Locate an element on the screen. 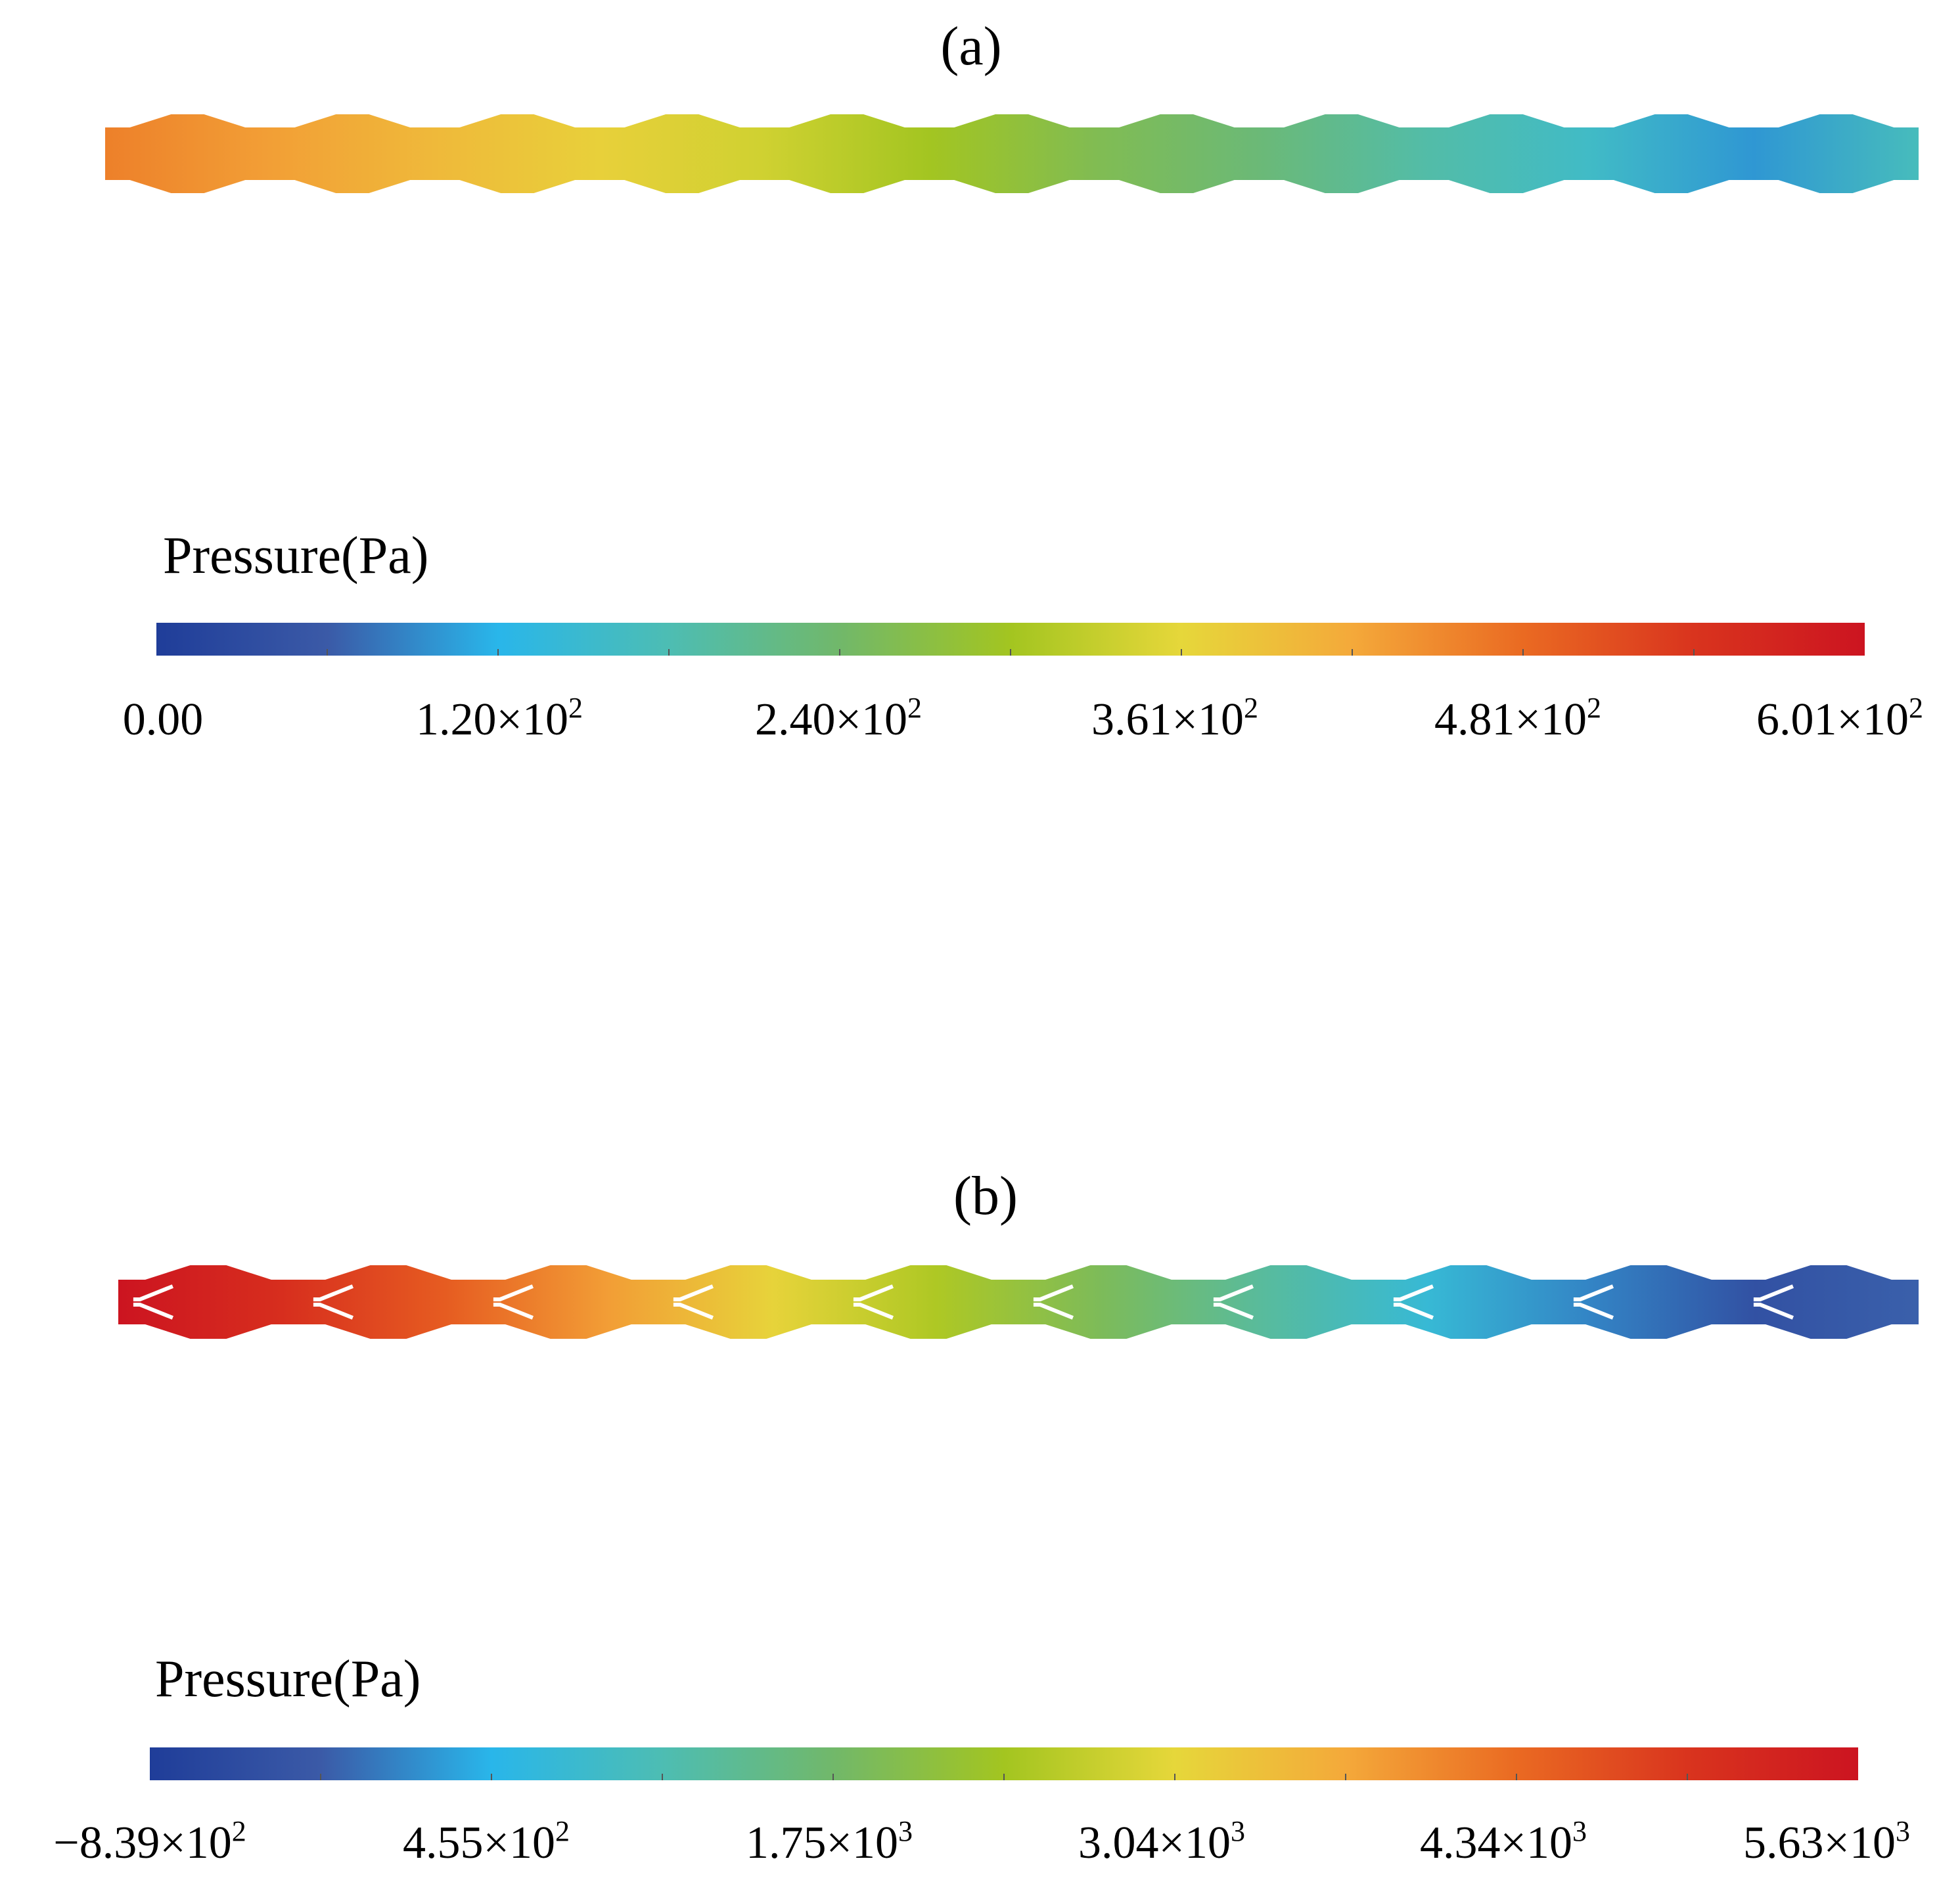  colorbar-b-tick-label: 4.34×10³ is located at coordinates (1503, 1841).